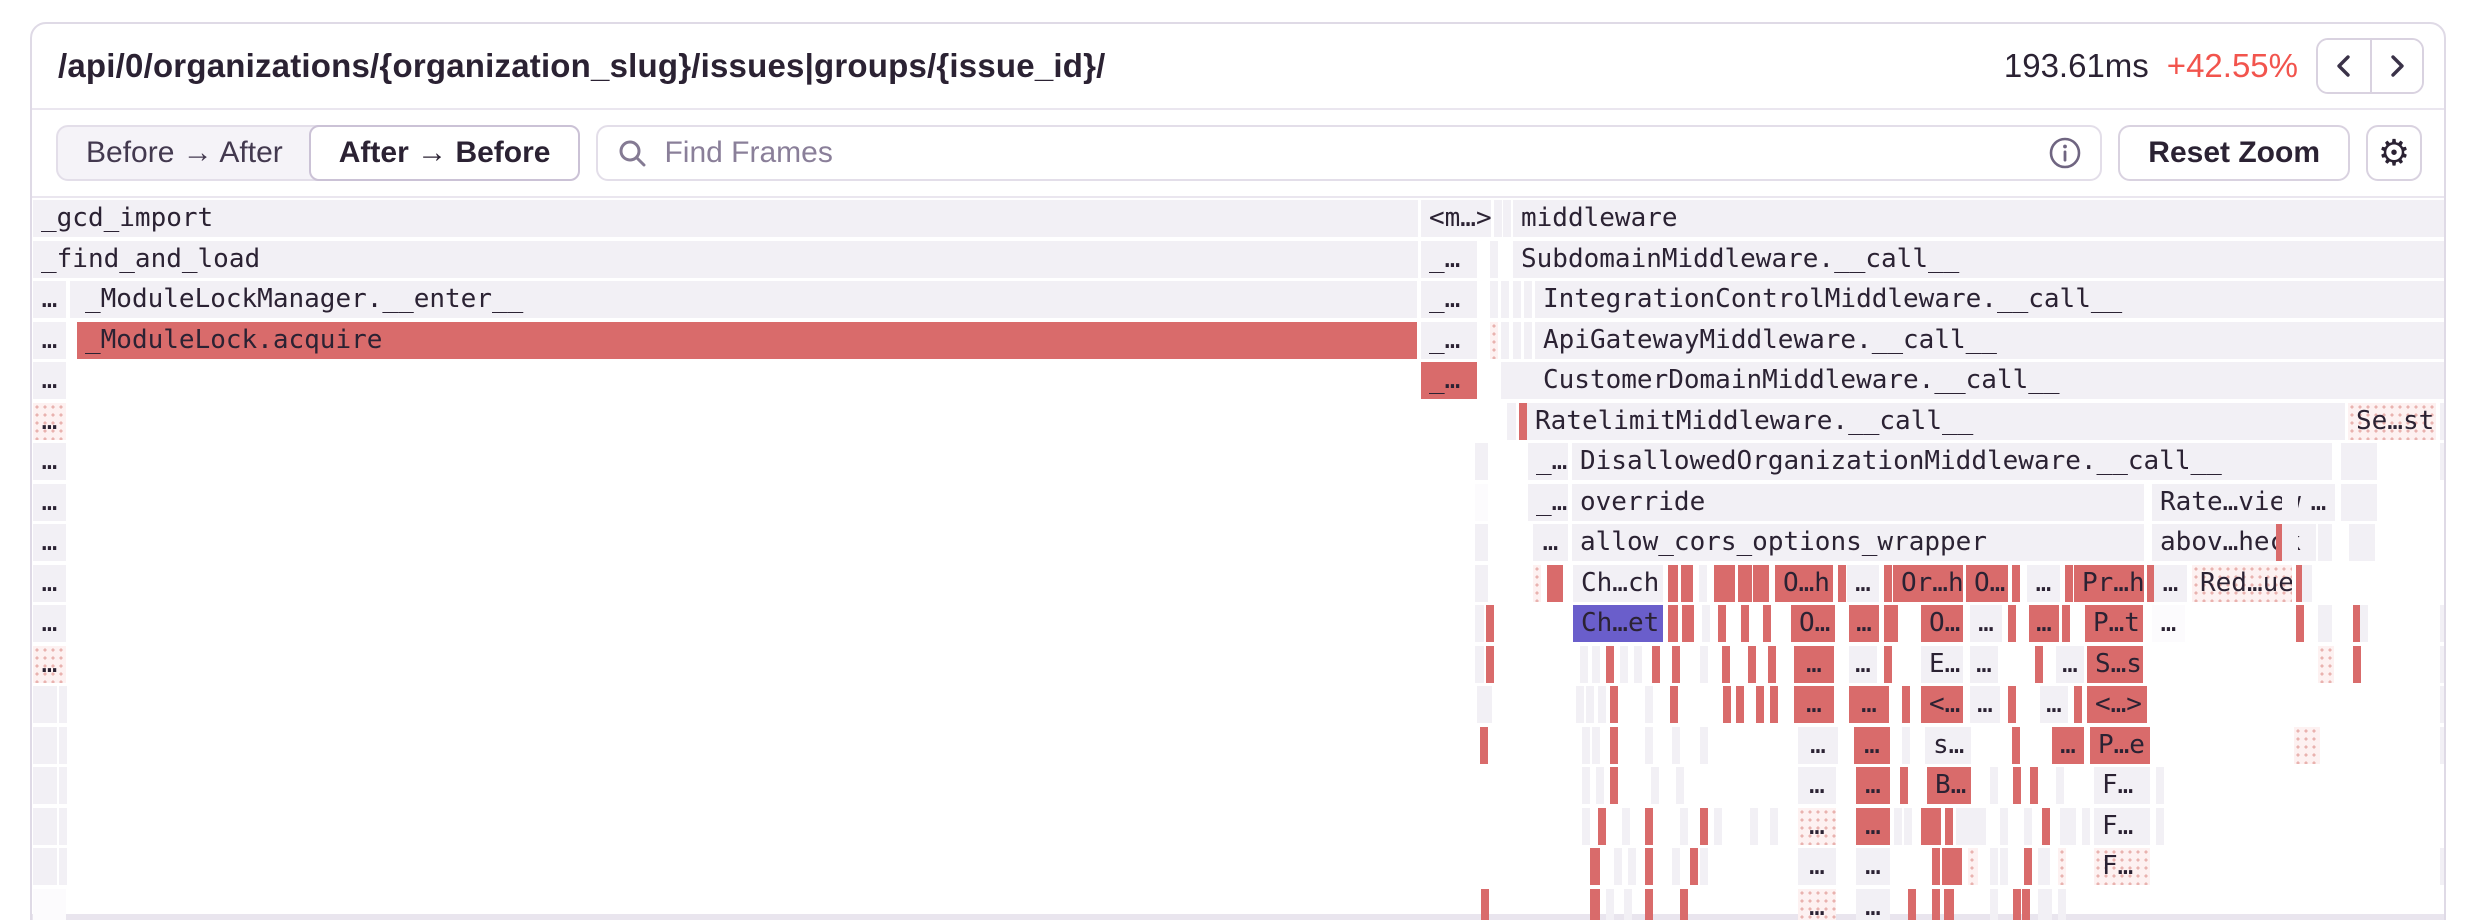 This screenshot has width=2472, height=920. Describe the element at coordinates (747, 299) in the screenshot. I see `flame-frame: _ModuleLockManager.__enter__` at that location.